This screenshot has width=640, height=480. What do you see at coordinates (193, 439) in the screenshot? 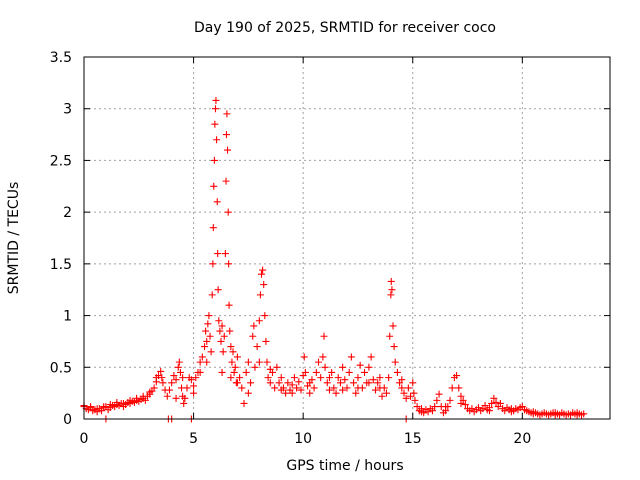
I see `x-tick-label: 5` at bounding box center [193, 439].